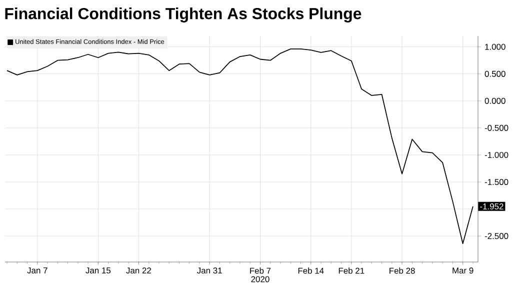 The height and width of the screenshot is (283, 525). I want to click on y-tick-label: -1.000, so click(496, 155).